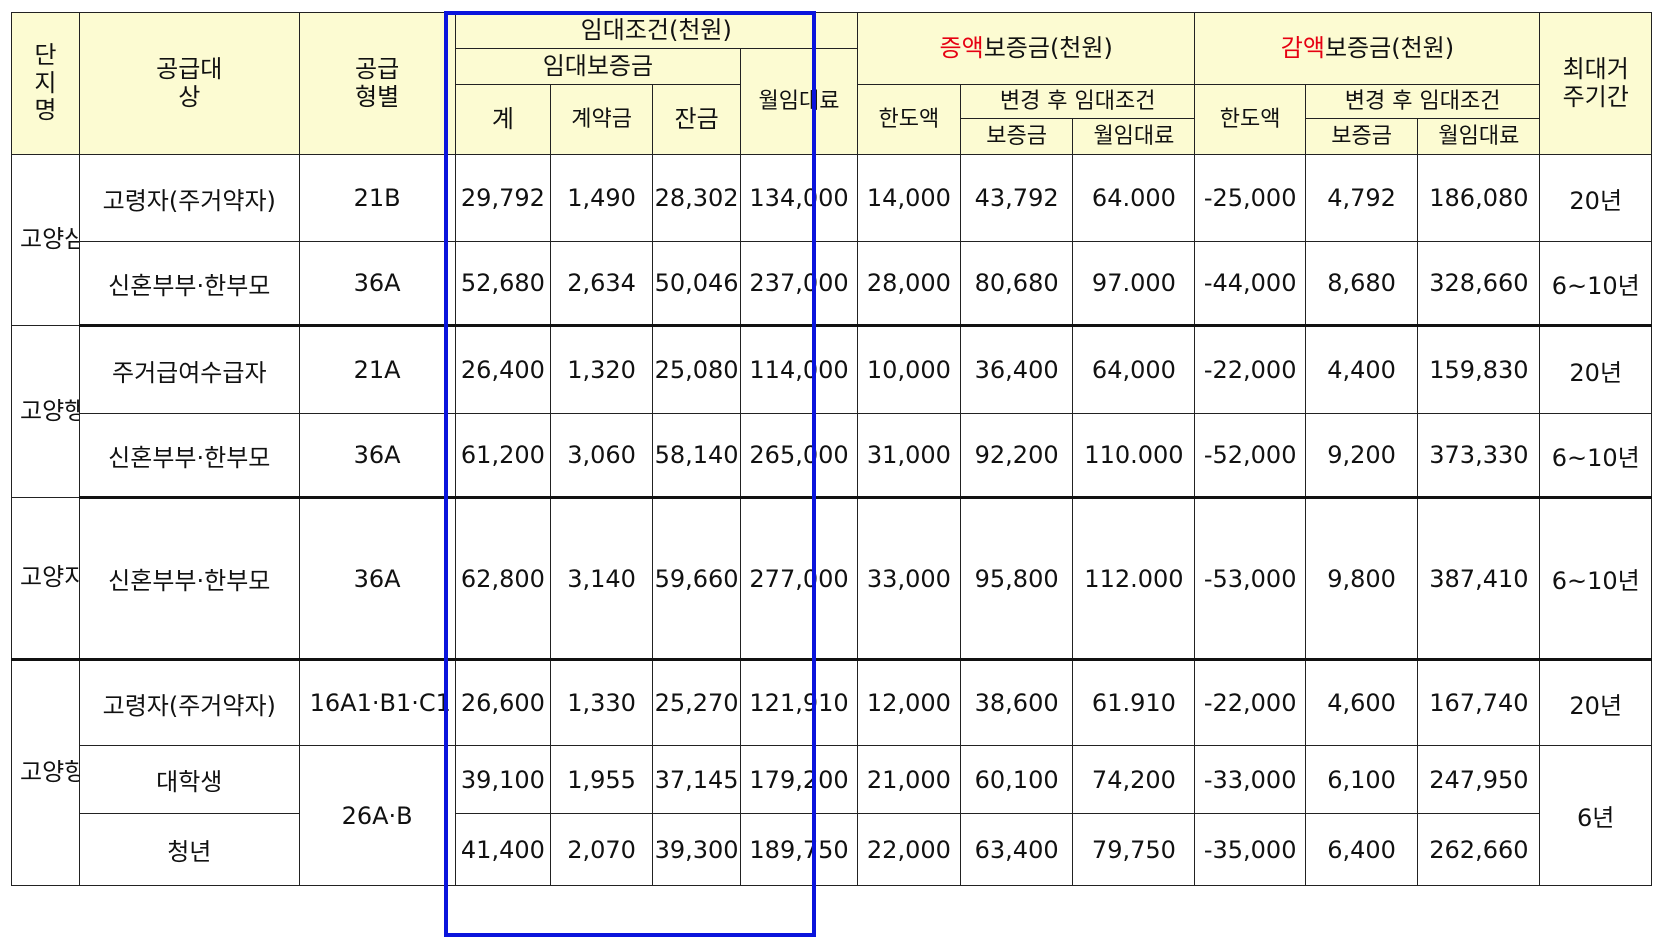  What do you see at coordinates (1134, 136) in the screenshot?
I see `header-increase-monthly: 월임대료` at bounding box center [1134, 136].